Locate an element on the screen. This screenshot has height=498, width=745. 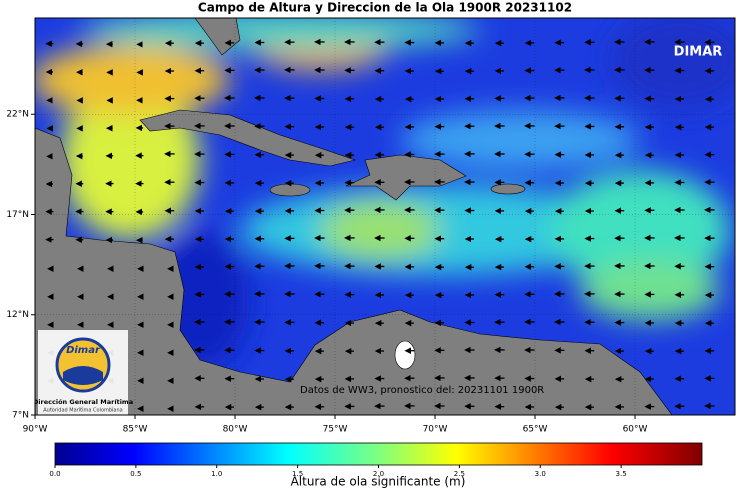
colorbar-tick-label: 0.5 is located at coordinates (135, 474).